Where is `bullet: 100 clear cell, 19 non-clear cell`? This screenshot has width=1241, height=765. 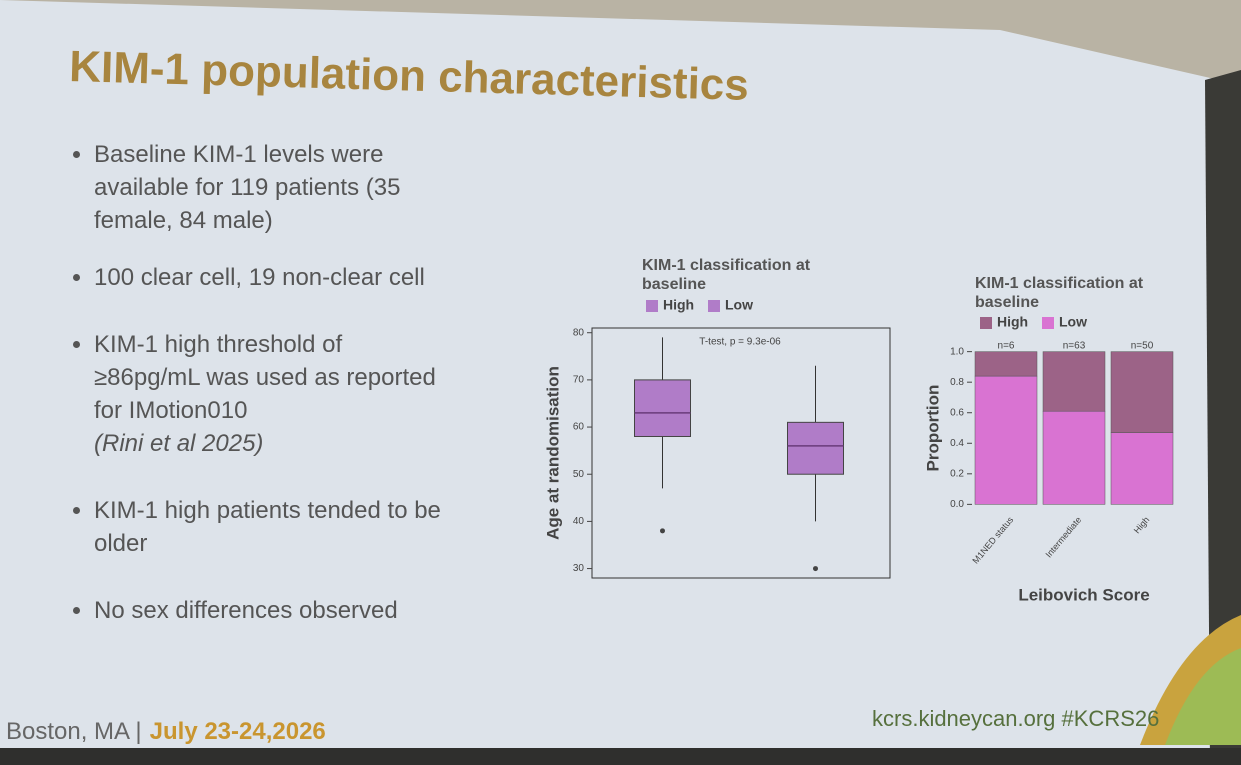
bullet: 100 clear cell, 19 non-clear cell is located at coordinates (284, 277).